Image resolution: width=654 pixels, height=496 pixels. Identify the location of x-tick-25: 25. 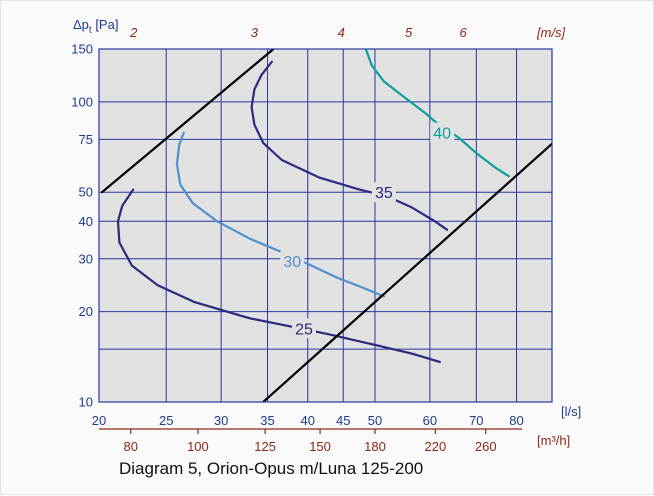
(166, 420).